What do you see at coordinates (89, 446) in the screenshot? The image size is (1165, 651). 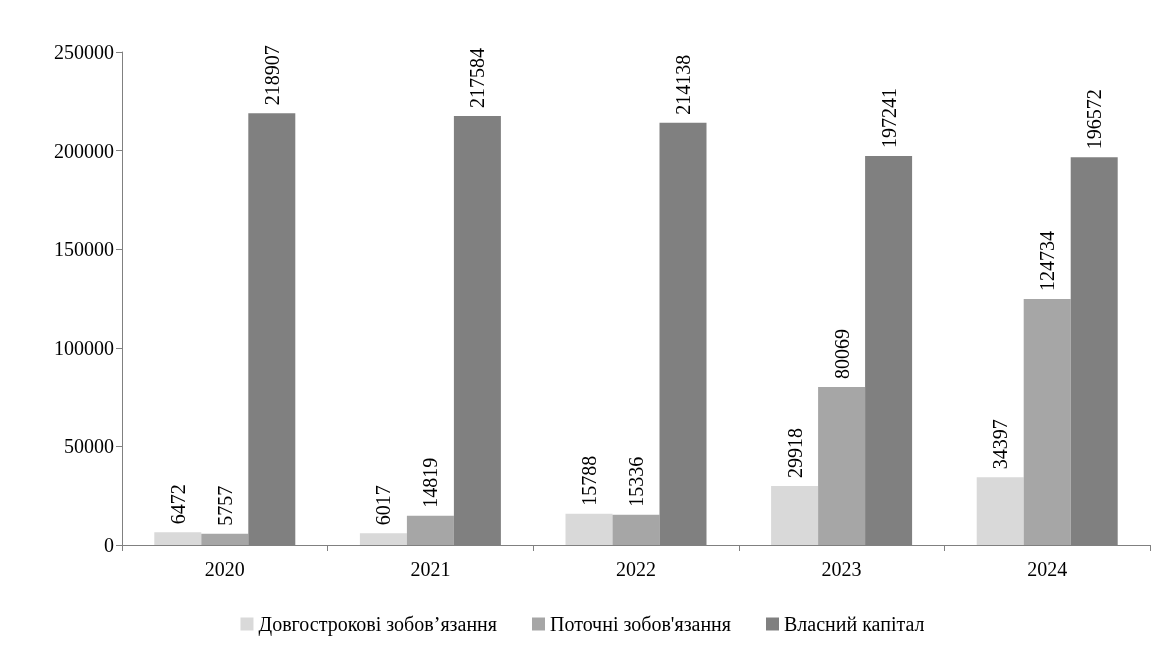 I see `y-tick-label: 50000` at bounding box center [89, 446].